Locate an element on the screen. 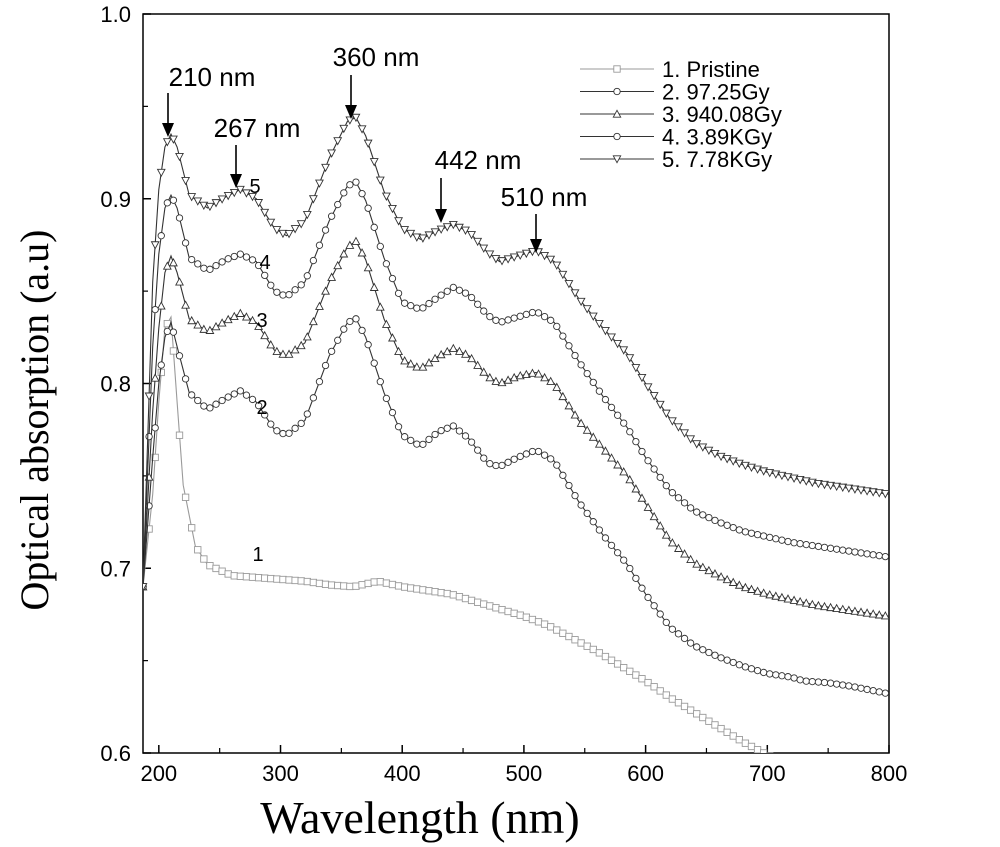  legend-item: 3. 940.08Gy is located at coordinates (681, 114).